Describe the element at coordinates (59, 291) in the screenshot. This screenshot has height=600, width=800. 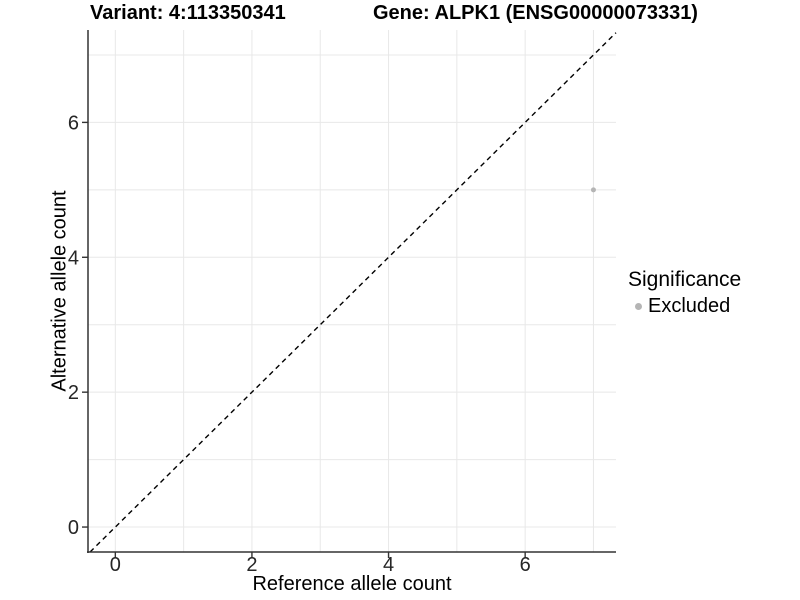
I see `y-axis-title: Alternative allele count` at that location.